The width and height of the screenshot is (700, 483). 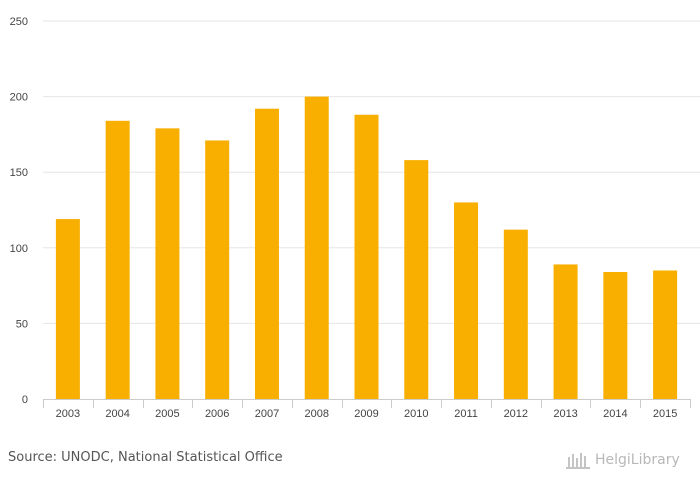 What do you see at coordinates (19, 211) in the screenshot?
I see `y-axis-tick-labels: 0 50 100 150 200 250` at bounding box center [19, 211].